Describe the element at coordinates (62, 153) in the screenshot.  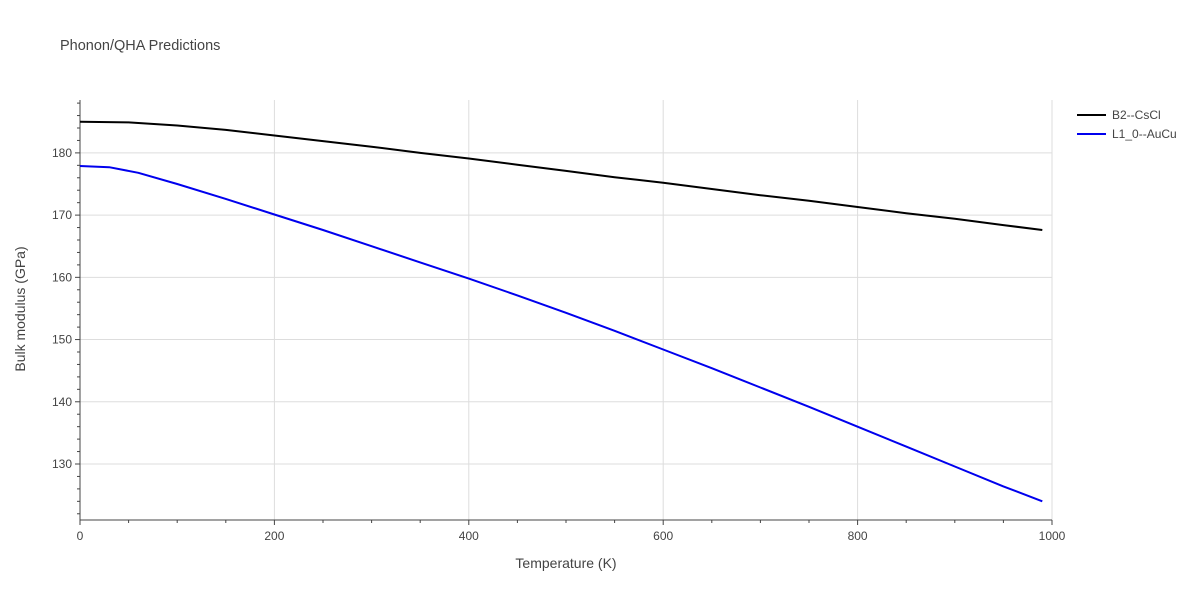
I see `y-tick-label: 180` at that location.